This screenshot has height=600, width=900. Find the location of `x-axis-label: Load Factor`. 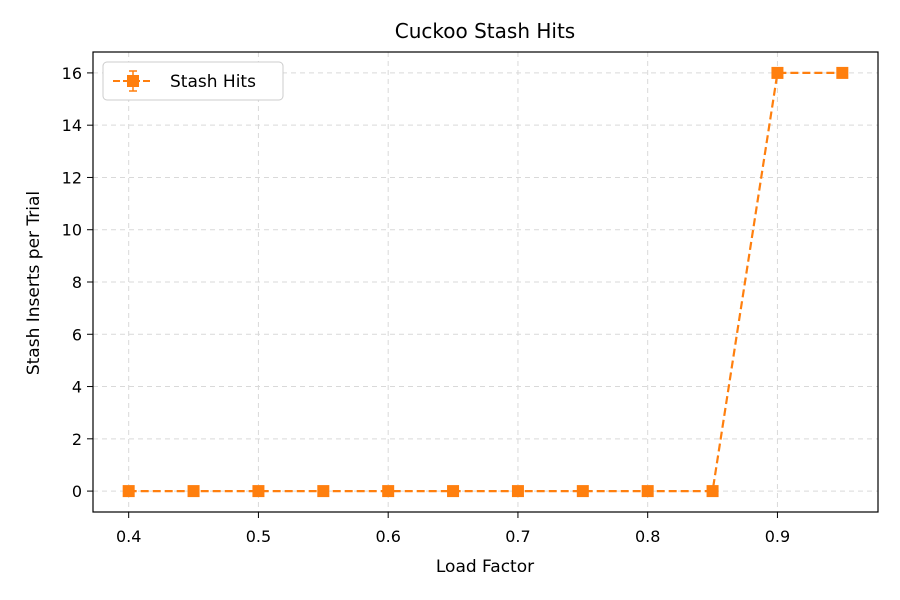

x-axis-label: Load Factor is located at coordinates (485, 567).